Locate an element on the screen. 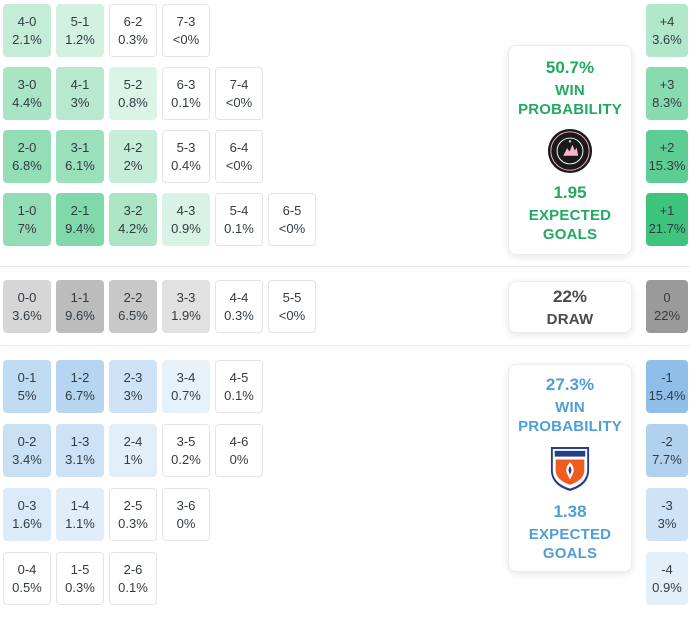 This screenshot has width=690, height=622. score-label: 0-4 is located at coordinates (27, 569).